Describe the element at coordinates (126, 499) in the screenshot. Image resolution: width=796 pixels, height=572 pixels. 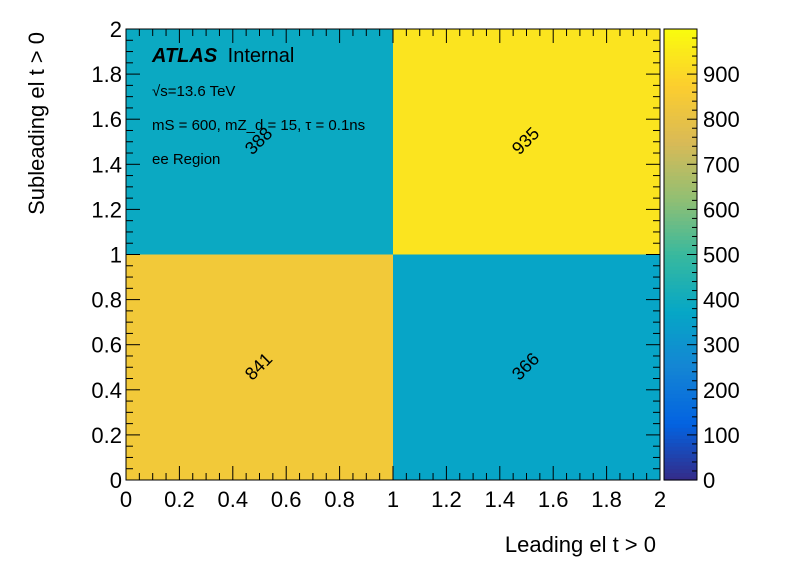
I see `x-tick-label: 0` at that location.